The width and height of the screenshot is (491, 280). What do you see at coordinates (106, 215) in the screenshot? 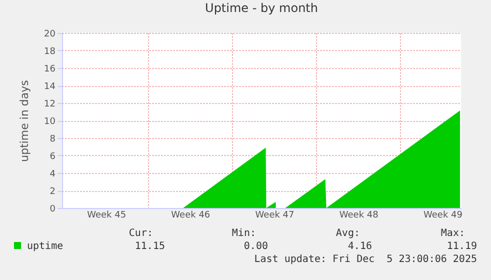
I see `x-tick-label: Week 45` at bounding box center [106, 215].